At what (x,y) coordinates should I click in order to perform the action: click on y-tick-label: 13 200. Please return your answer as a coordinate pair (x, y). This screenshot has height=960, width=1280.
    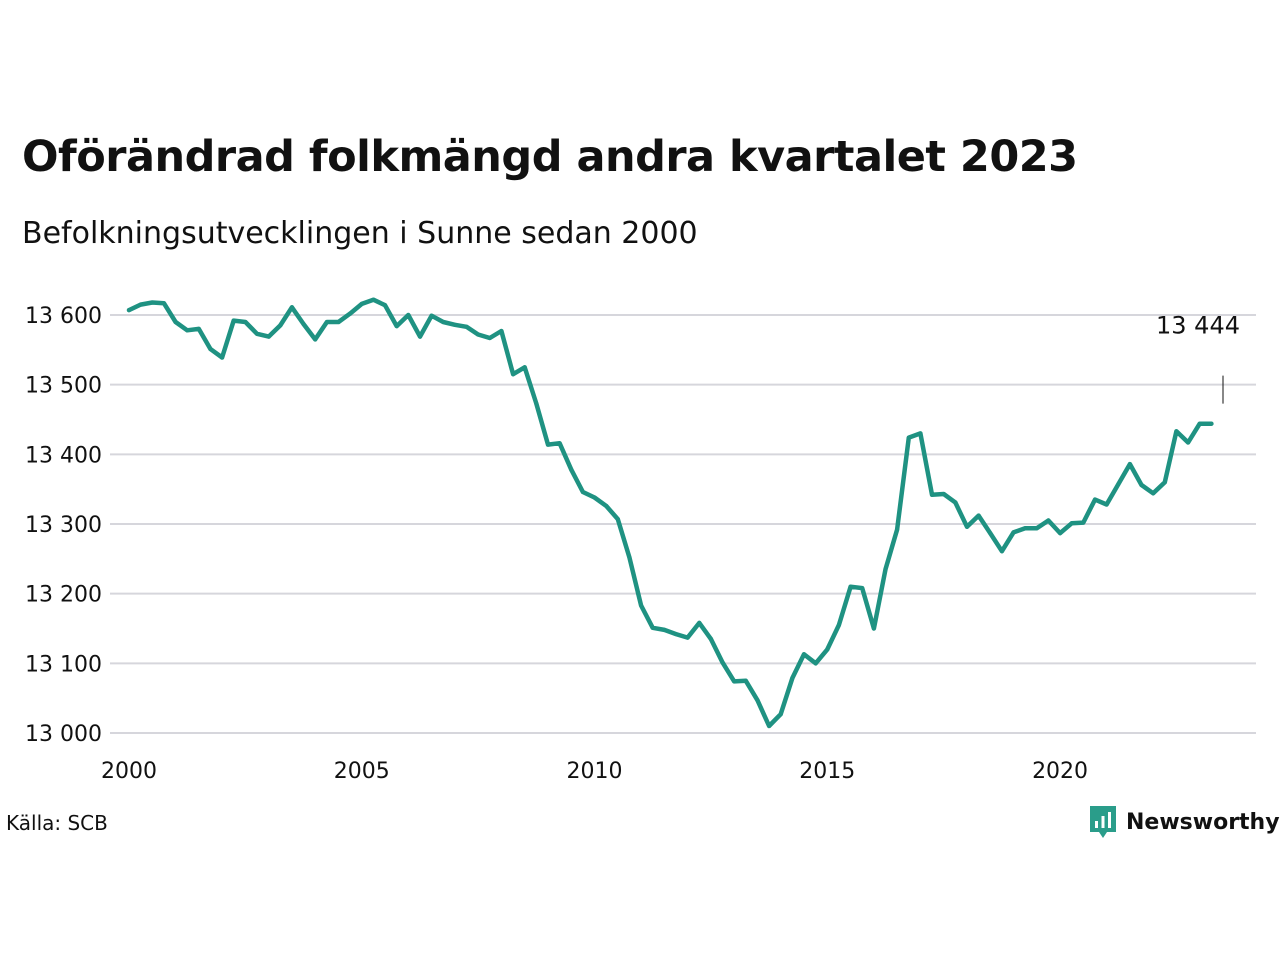
    Looking at the image, I should click on (63, 595).